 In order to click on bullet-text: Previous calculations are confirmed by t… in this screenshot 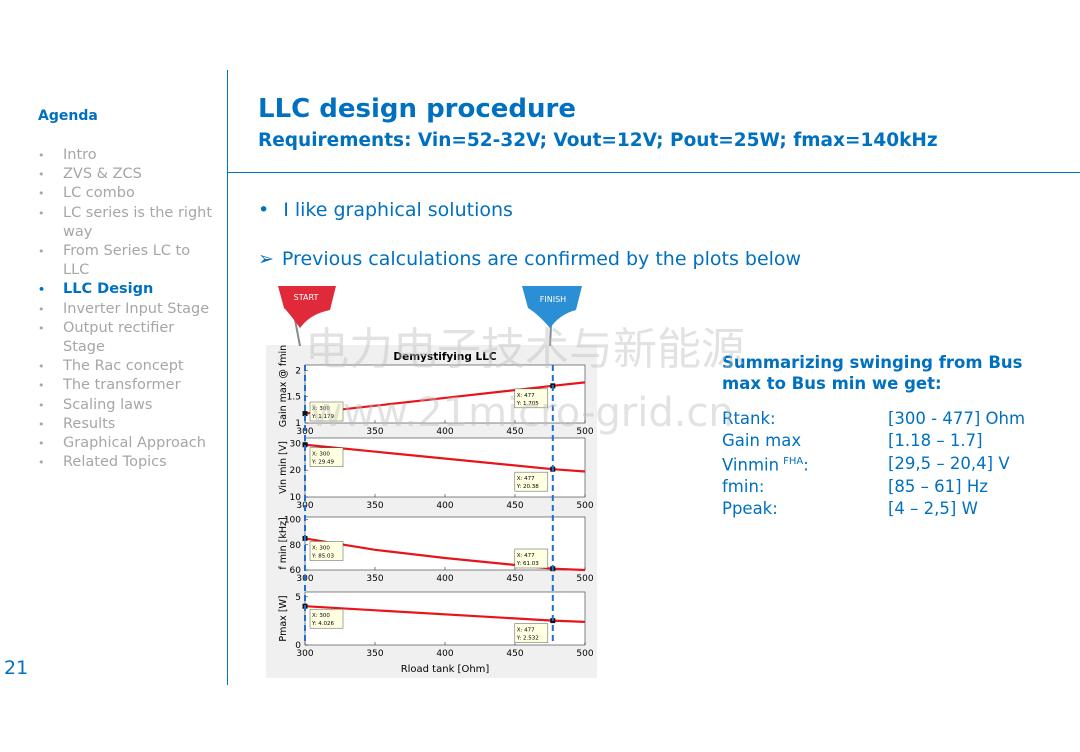, I will do `click(541, 259)`.